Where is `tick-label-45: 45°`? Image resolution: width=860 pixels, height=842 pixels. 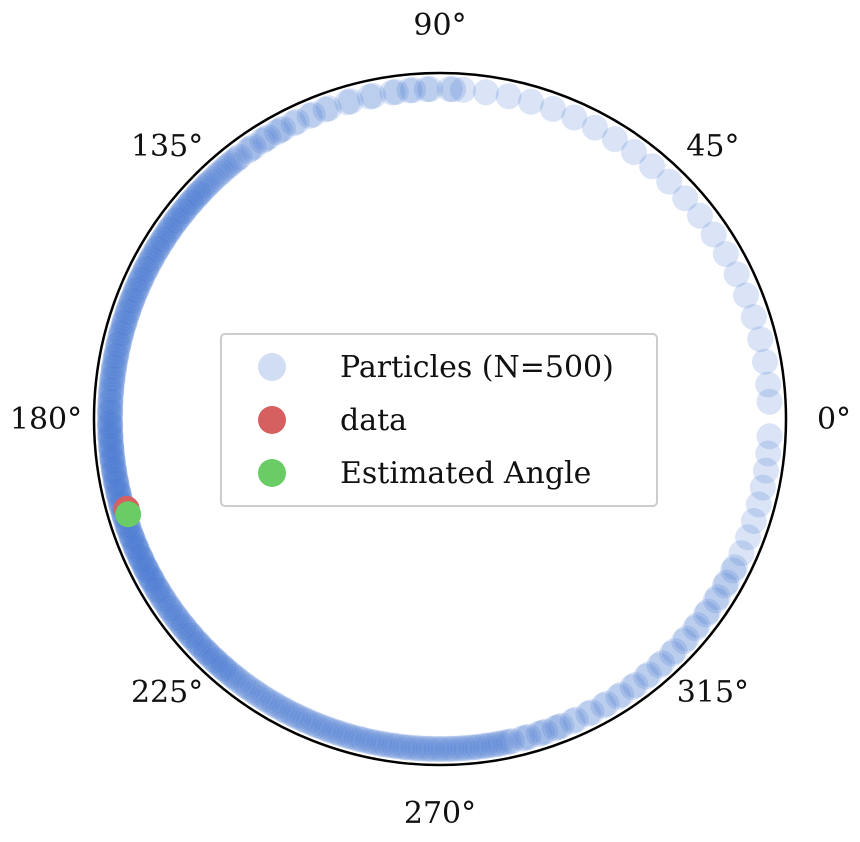 tick-label-45: 45° is located at coordinates (712, 146).